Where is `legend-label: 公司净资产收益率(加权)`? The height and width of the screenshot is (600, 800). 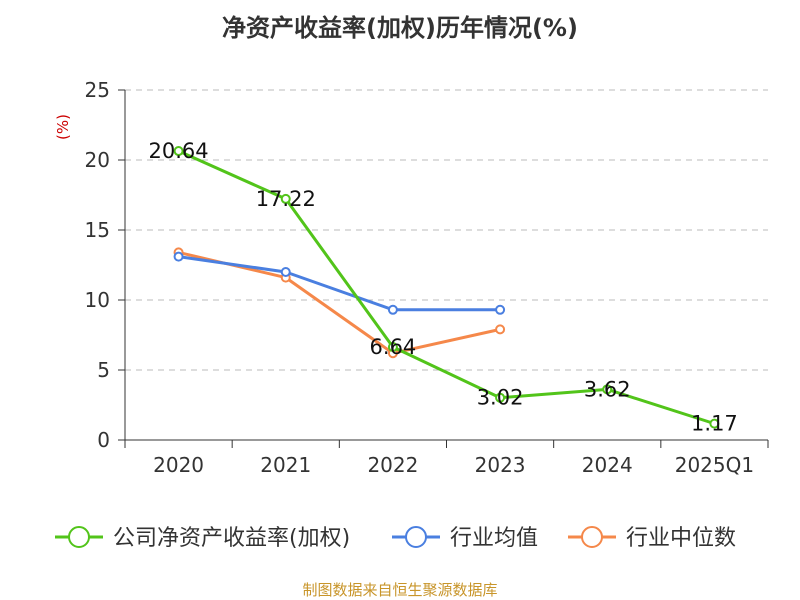
legend-label: 公司净资产收益率(加权) is located at coordinates (231, 538).